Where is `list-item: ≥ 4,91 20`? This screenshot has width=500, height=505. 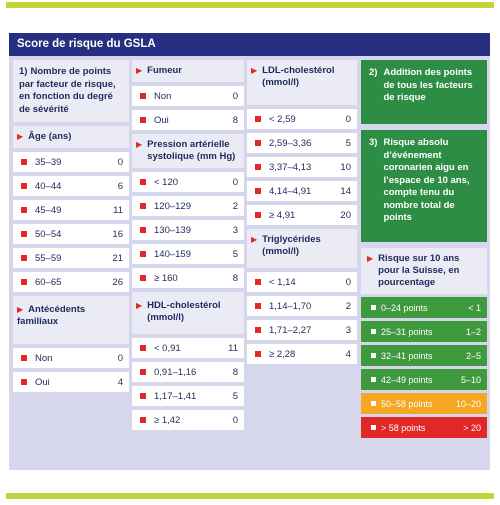 list-item: ≥ 4,91 20 is located at coordinates (302, 215).